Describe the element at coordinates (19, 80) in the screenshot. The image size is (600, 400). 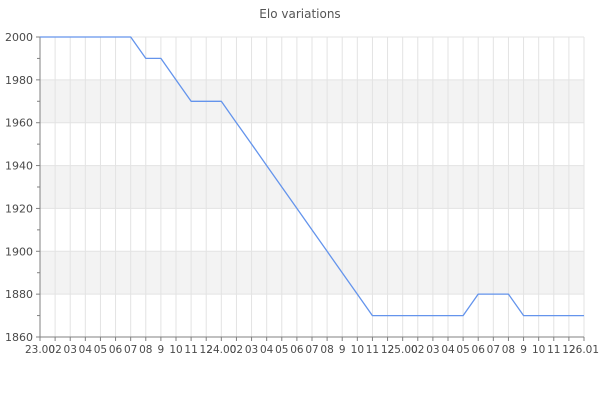
I see `y-tick-label: 1980` at that location.